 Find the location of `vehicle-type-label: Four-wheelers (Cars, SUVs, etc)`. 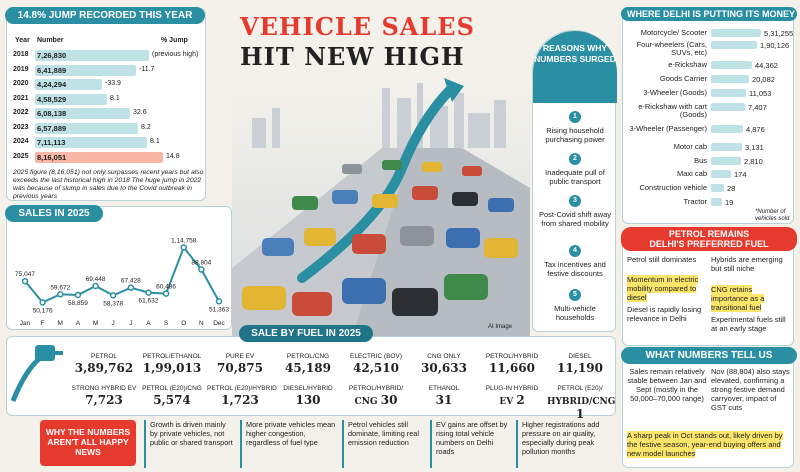

vehicle-type-label: Four-wheelers (Cars, SUVs, etc) is located at coordinates (671, 48).